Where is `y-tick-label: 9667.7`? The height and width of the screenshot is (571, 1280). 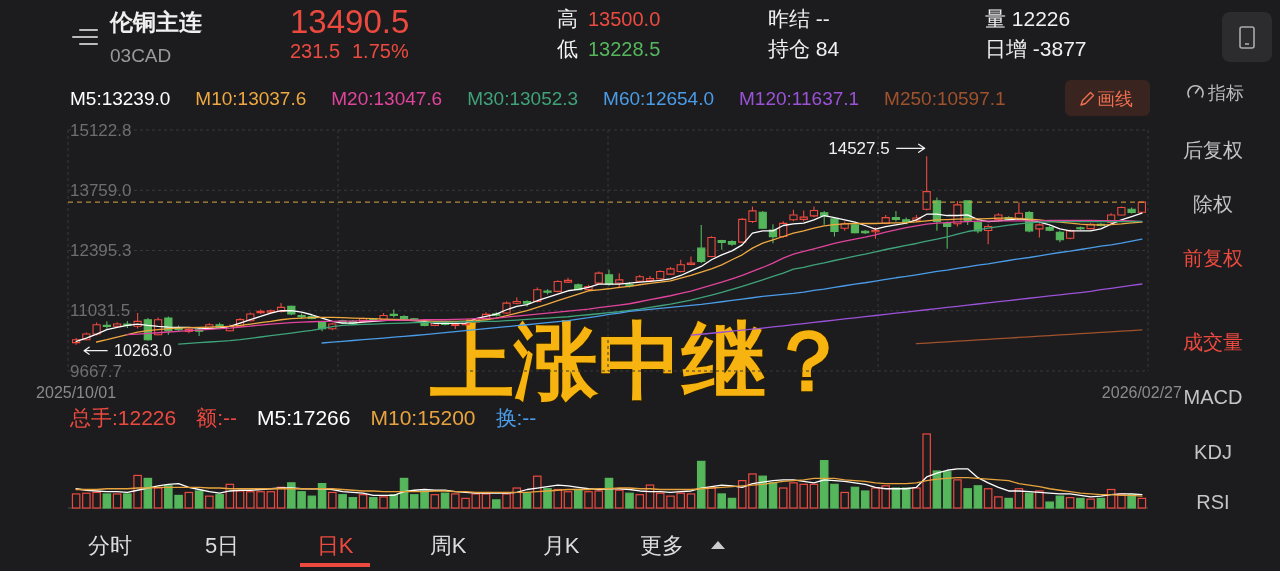 y-tick-label: 9667.7 is located at coordinates (96, 371).